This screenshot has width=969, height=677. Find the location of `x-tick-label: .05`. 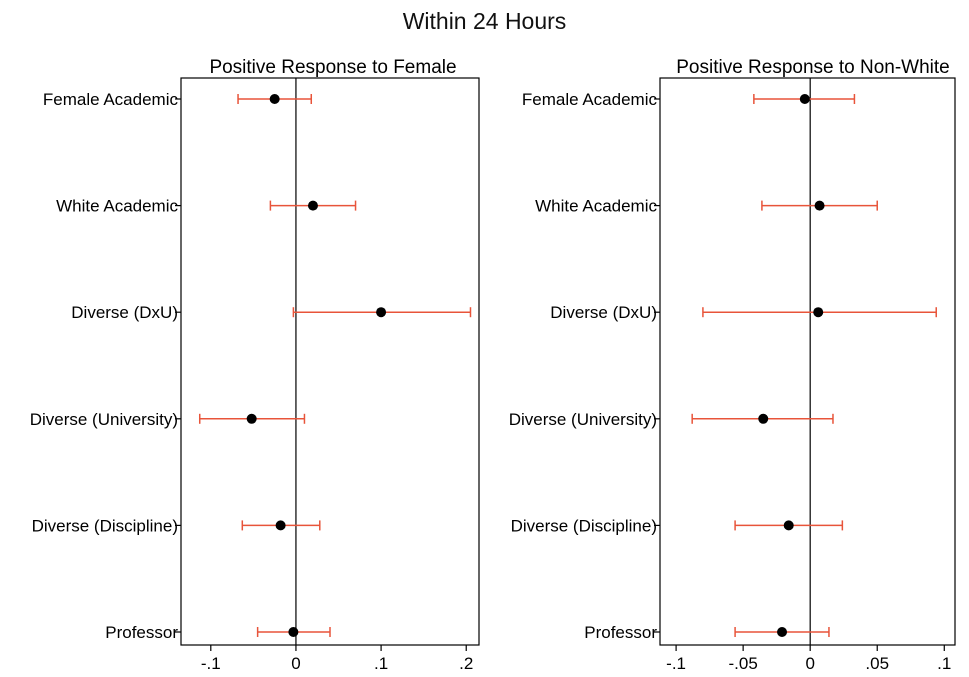

x-tick-label: .05 is located at coordinates (877, 663).